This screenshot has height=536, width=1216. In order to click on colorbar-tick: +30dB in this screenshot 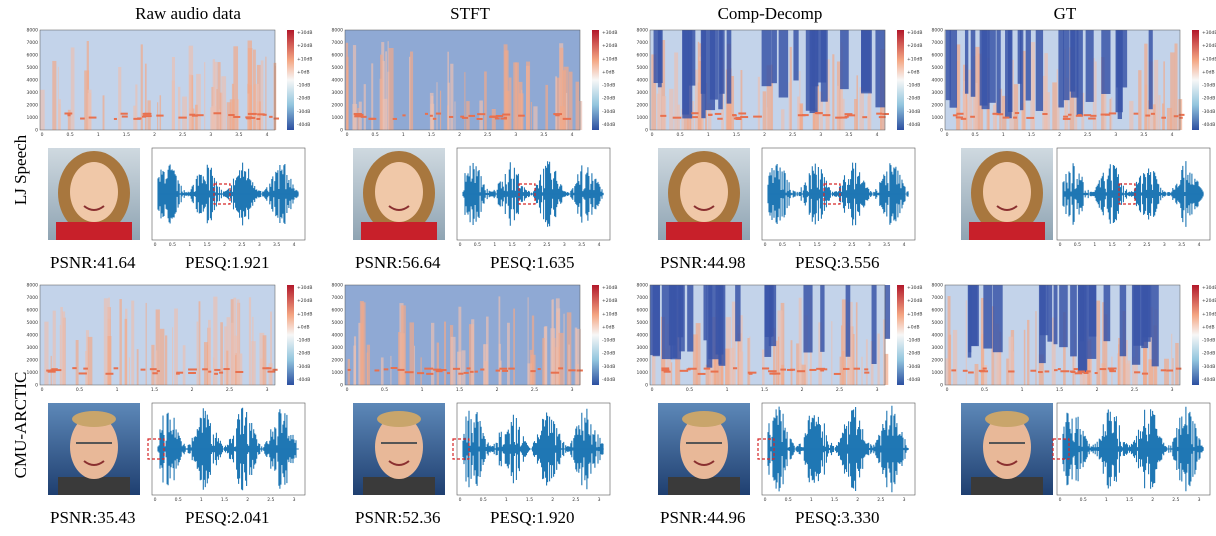, I will do `click(1209, 288)`.